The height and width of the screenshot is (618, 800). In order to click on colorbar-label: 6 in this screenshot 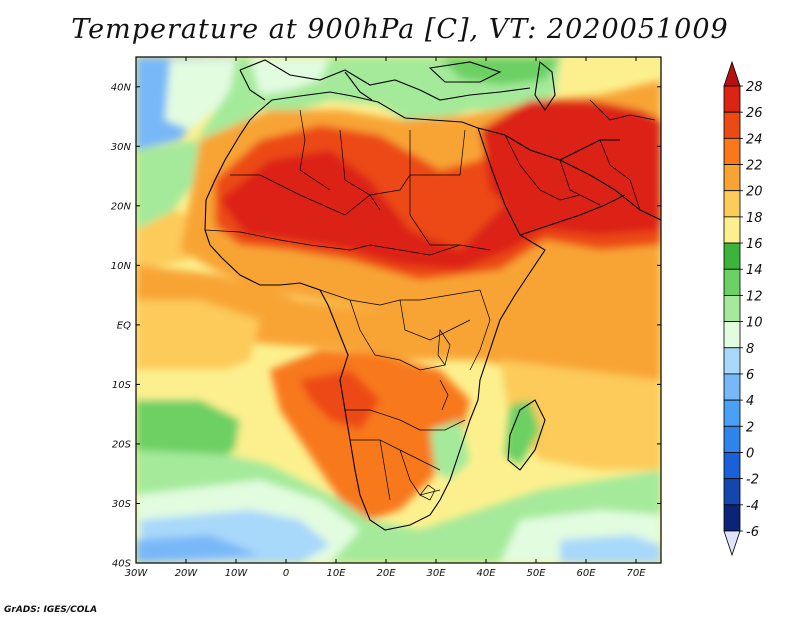, I will do `click(750, 375)`.